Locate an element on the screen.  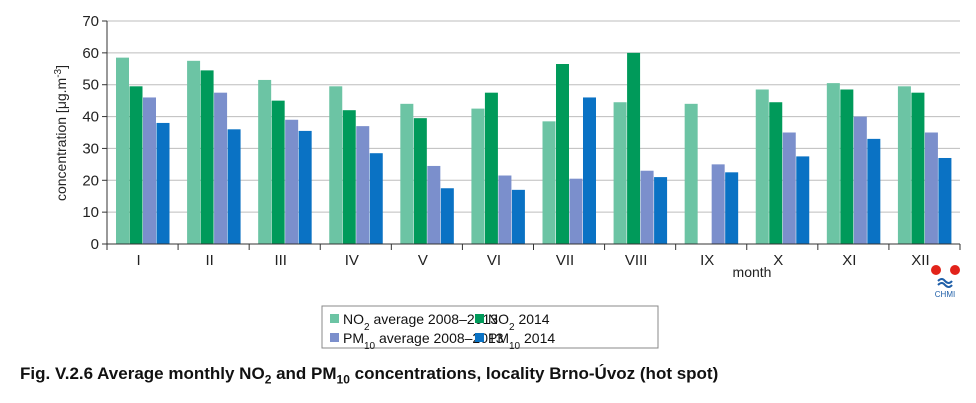
chmi-logo: CHMI is located at coordinates (945, 282).